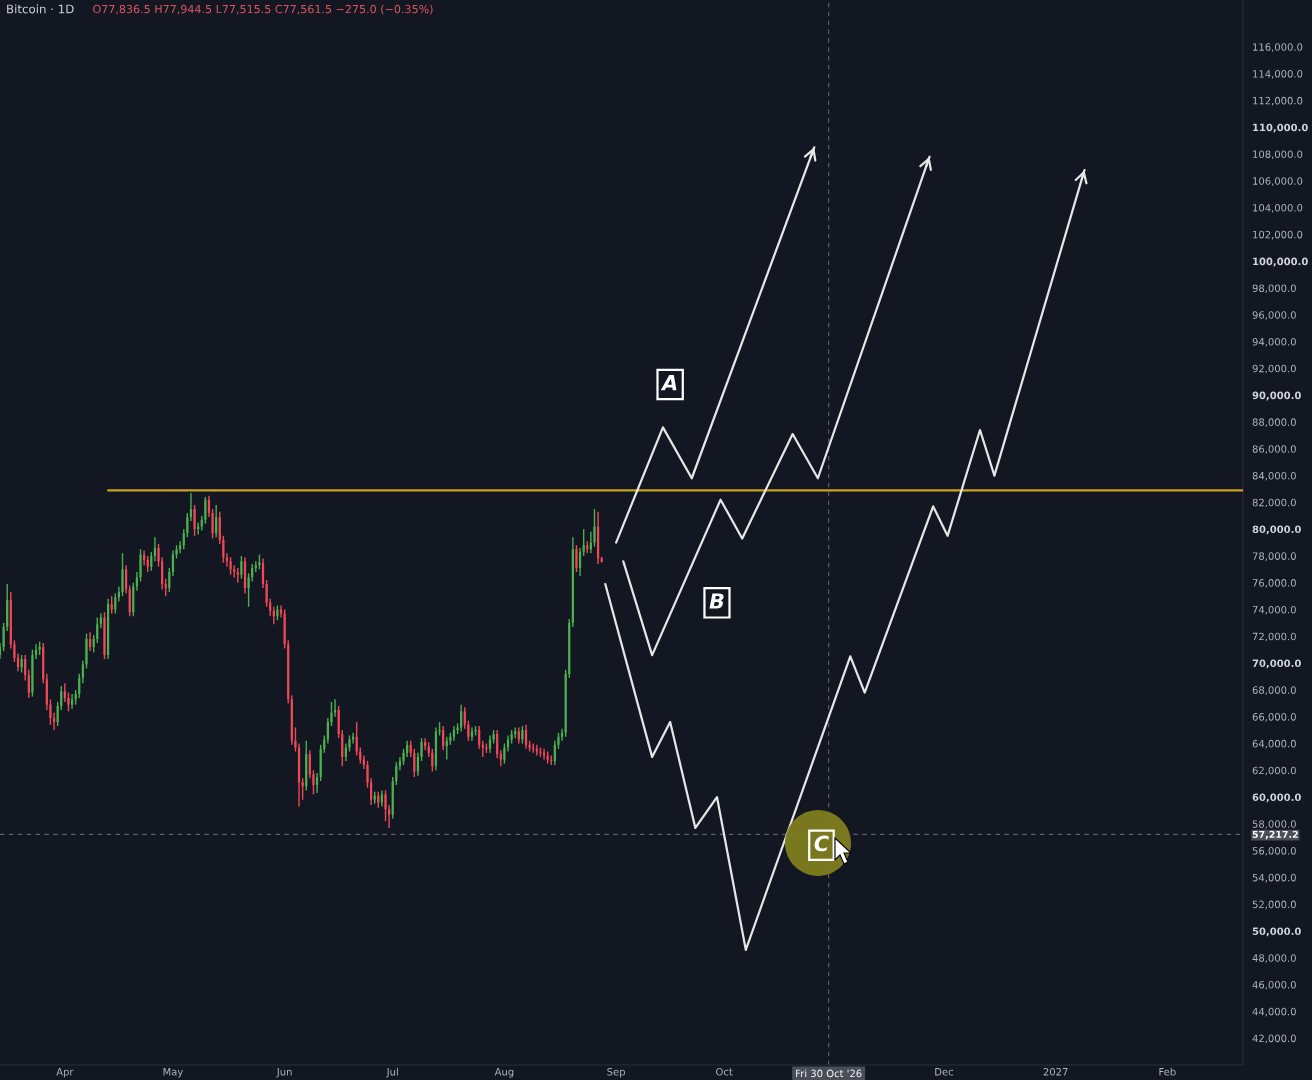 The image size is (1312, 1080). What do you see at coordinates (1276, 530) in the screenshot?
I see `y-tick-label: 80,000.0` at bounding box center [1276, 530].